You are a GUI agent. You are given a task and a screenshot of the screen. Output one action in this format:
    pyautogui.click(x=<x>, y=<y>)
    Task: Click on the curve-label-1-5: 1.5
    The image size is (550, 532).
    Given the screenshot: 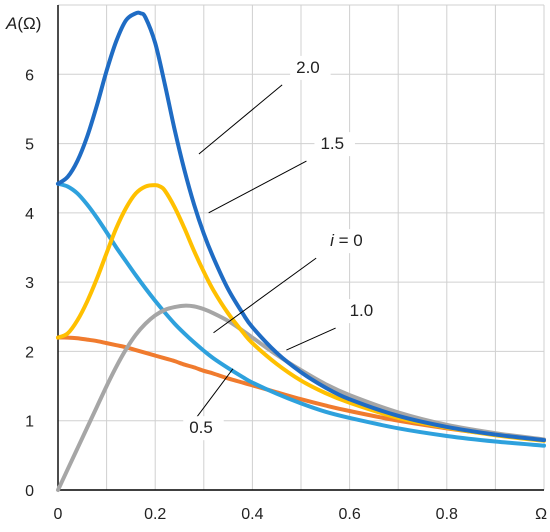 What is the action you would take?
    pyautogui.click(x=332, y=143)
    